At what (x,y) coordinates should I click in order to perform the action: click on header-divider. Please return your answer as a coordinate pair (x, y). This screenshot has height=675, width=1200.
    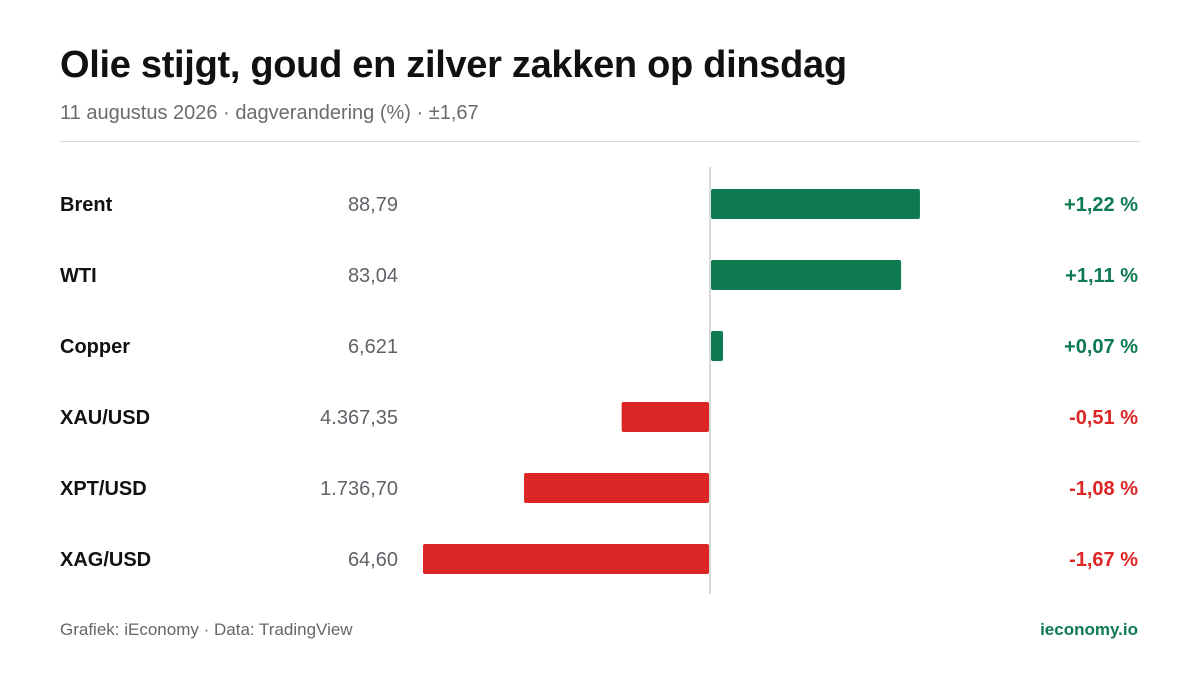
    Looking at the image, I should click on (600, 141).